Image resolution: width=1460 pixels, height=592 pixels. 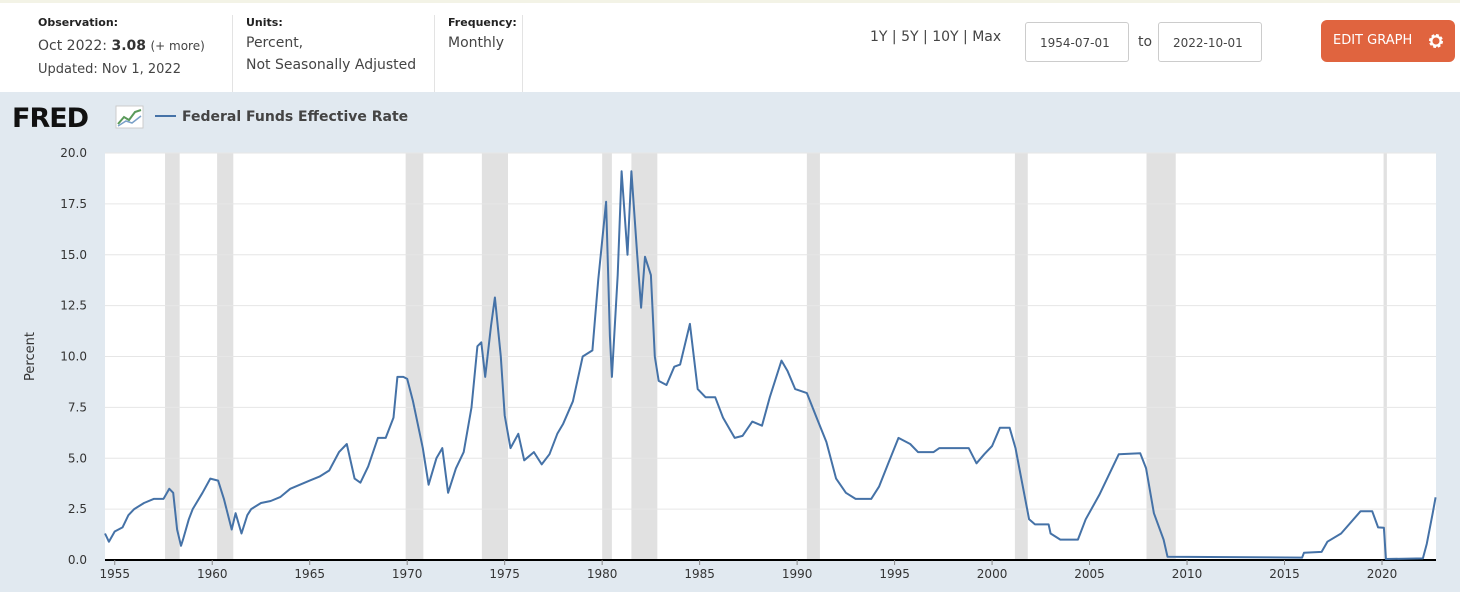 What do you see at coordinates (129, 46) in the screenshot?
I see `observation-value: 3.08` at bounding box center [129, 46].